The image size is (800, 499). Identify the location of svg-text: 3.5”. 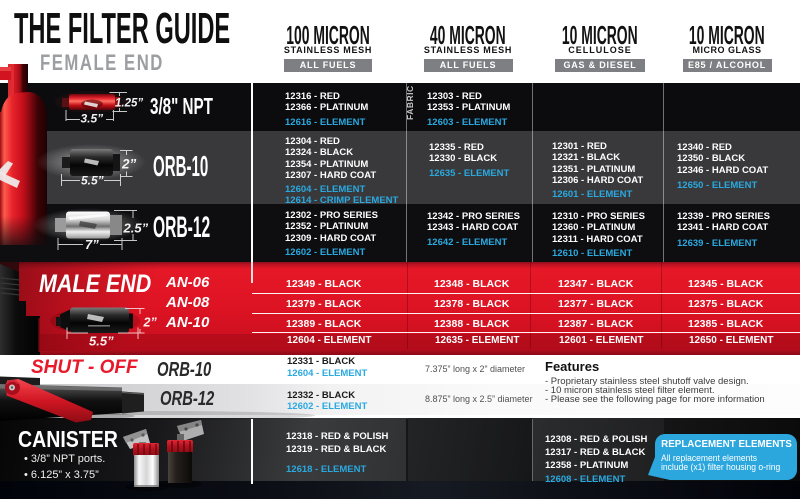
(92, 119).